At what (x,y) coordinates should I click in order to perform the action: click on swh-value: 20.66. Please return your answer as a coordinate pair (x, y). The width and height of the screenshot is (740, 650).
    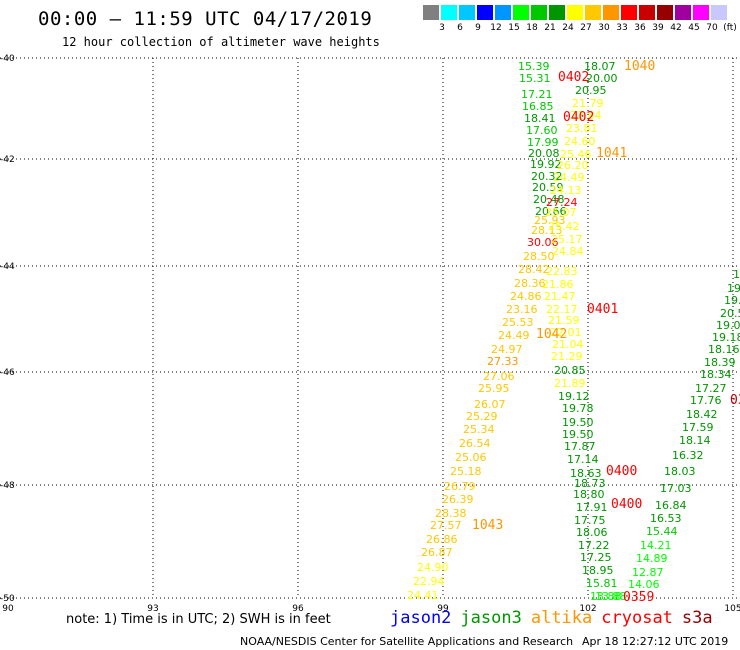
    Looking at the image, I should click on (551, 211).